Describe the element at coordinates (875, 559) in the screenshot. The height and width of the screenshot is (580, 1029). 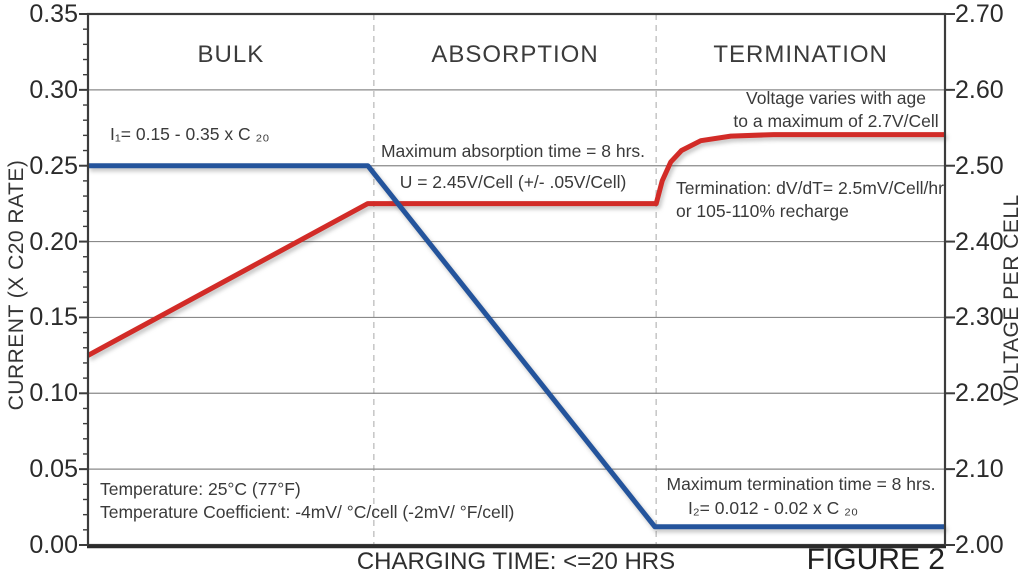
I see `figure-caption: FIGURE 2` at that location.